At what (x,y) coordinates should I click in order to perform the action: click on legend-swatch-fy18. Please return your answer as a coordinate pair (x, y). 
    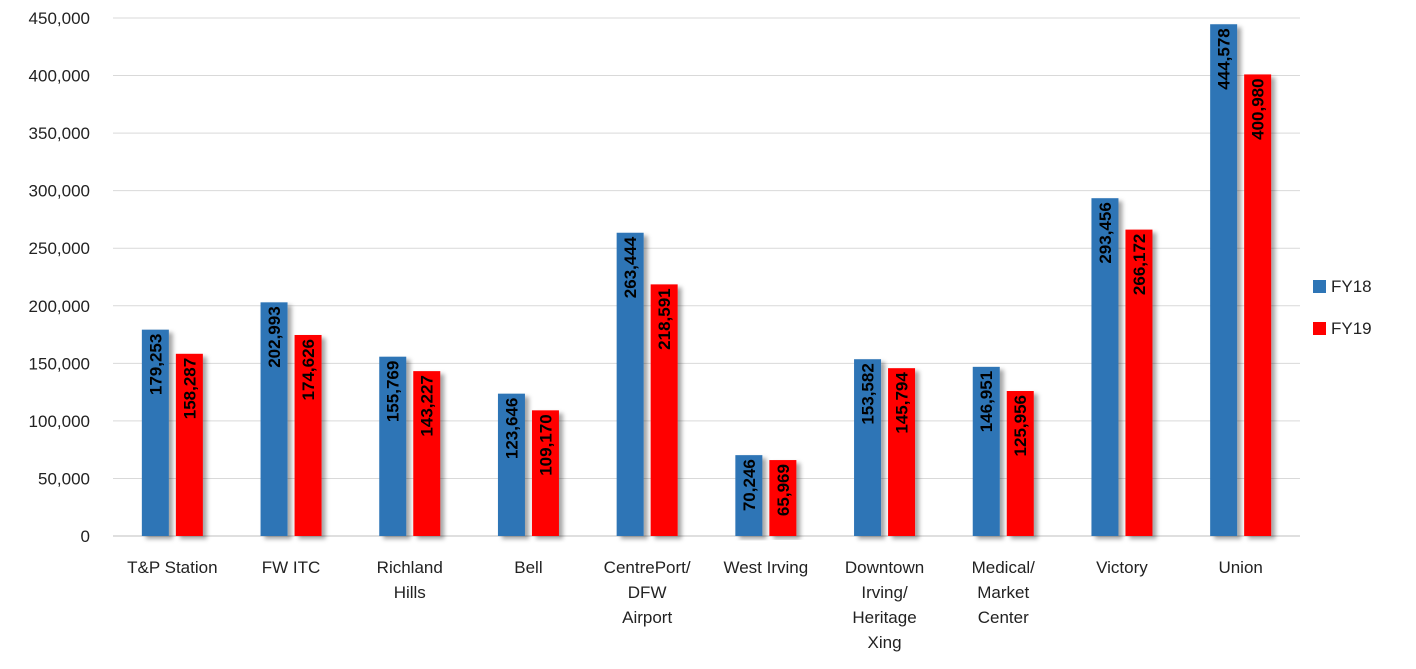
    Looking at the image, I should click on (1319, 286).